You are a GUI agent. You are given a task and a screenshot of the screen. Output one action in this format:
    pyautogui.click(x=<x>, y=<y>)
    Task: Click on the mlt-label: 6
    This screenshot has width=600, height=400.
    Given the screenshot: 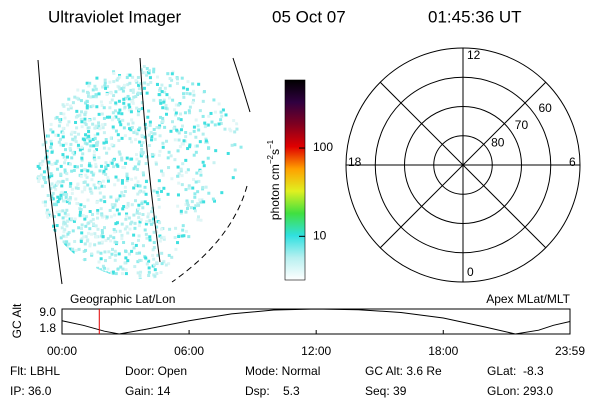 What is the action you would take?
    pyautogui.click(x=572, y=162)
    